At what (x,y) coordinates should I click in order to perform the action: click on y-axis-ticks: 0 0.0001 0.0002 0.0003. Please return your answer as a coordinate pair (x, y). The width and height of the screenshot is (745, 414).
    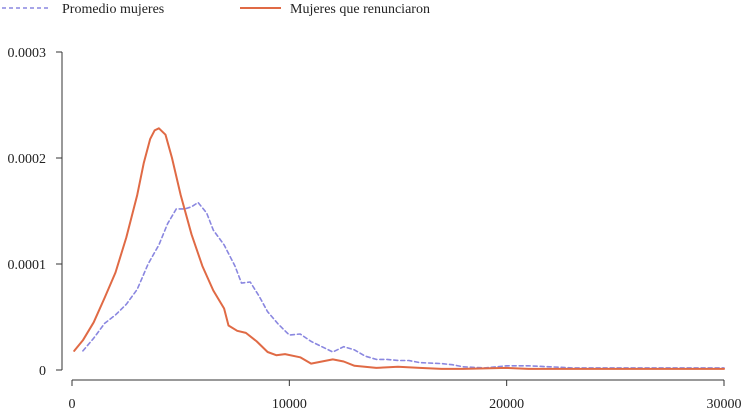
    Looking at the image, I should click on (35, 212).